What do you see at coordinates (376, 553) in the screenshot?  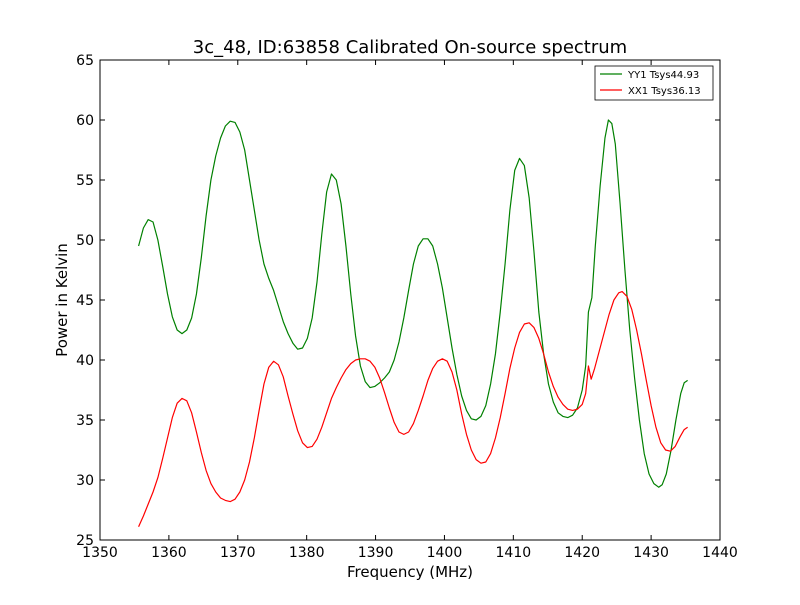 I see `x-tick-label: 1390` at bounding box center [376, 553].